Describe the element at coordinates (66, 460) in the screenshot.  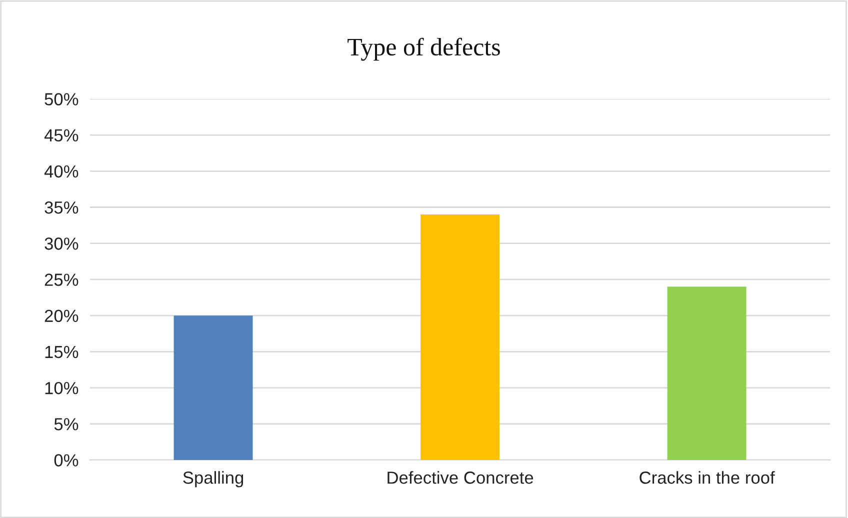
I see `y-tick-label: 0%` at that location.